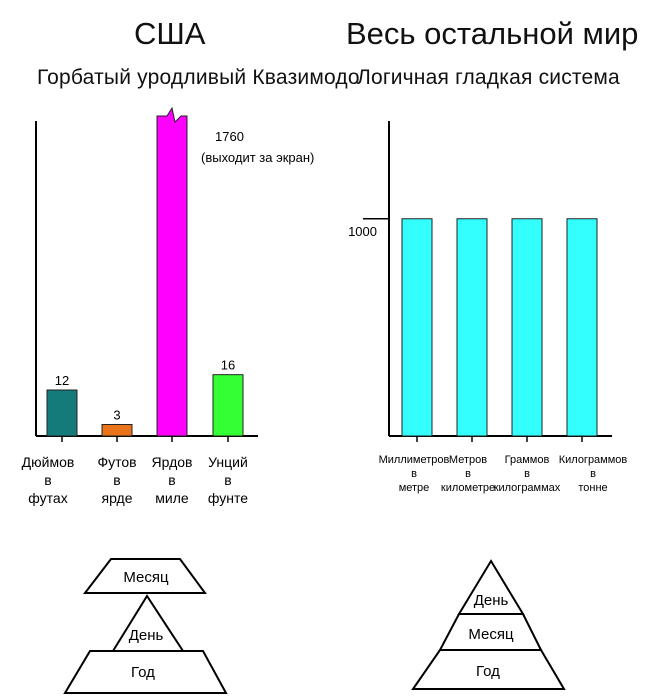 The width and height of the screenshot is (667, 700). Describe the element at coordinates (414, 474) in the screenshot. I see `right-x-label-0-1: в` at that location.